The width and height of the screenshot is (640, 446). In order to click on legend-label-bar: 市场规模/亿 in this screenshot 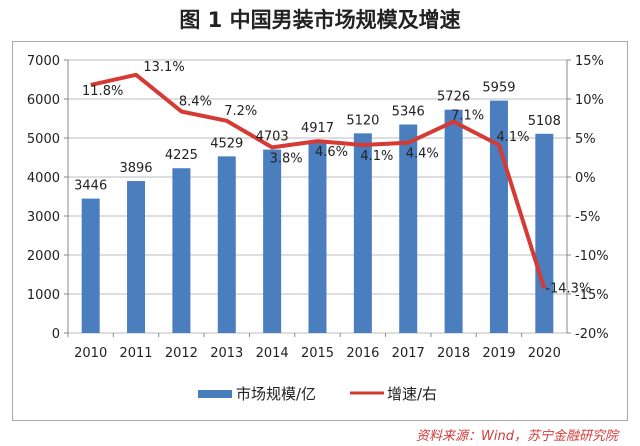, I will do `click(276, 394)`.